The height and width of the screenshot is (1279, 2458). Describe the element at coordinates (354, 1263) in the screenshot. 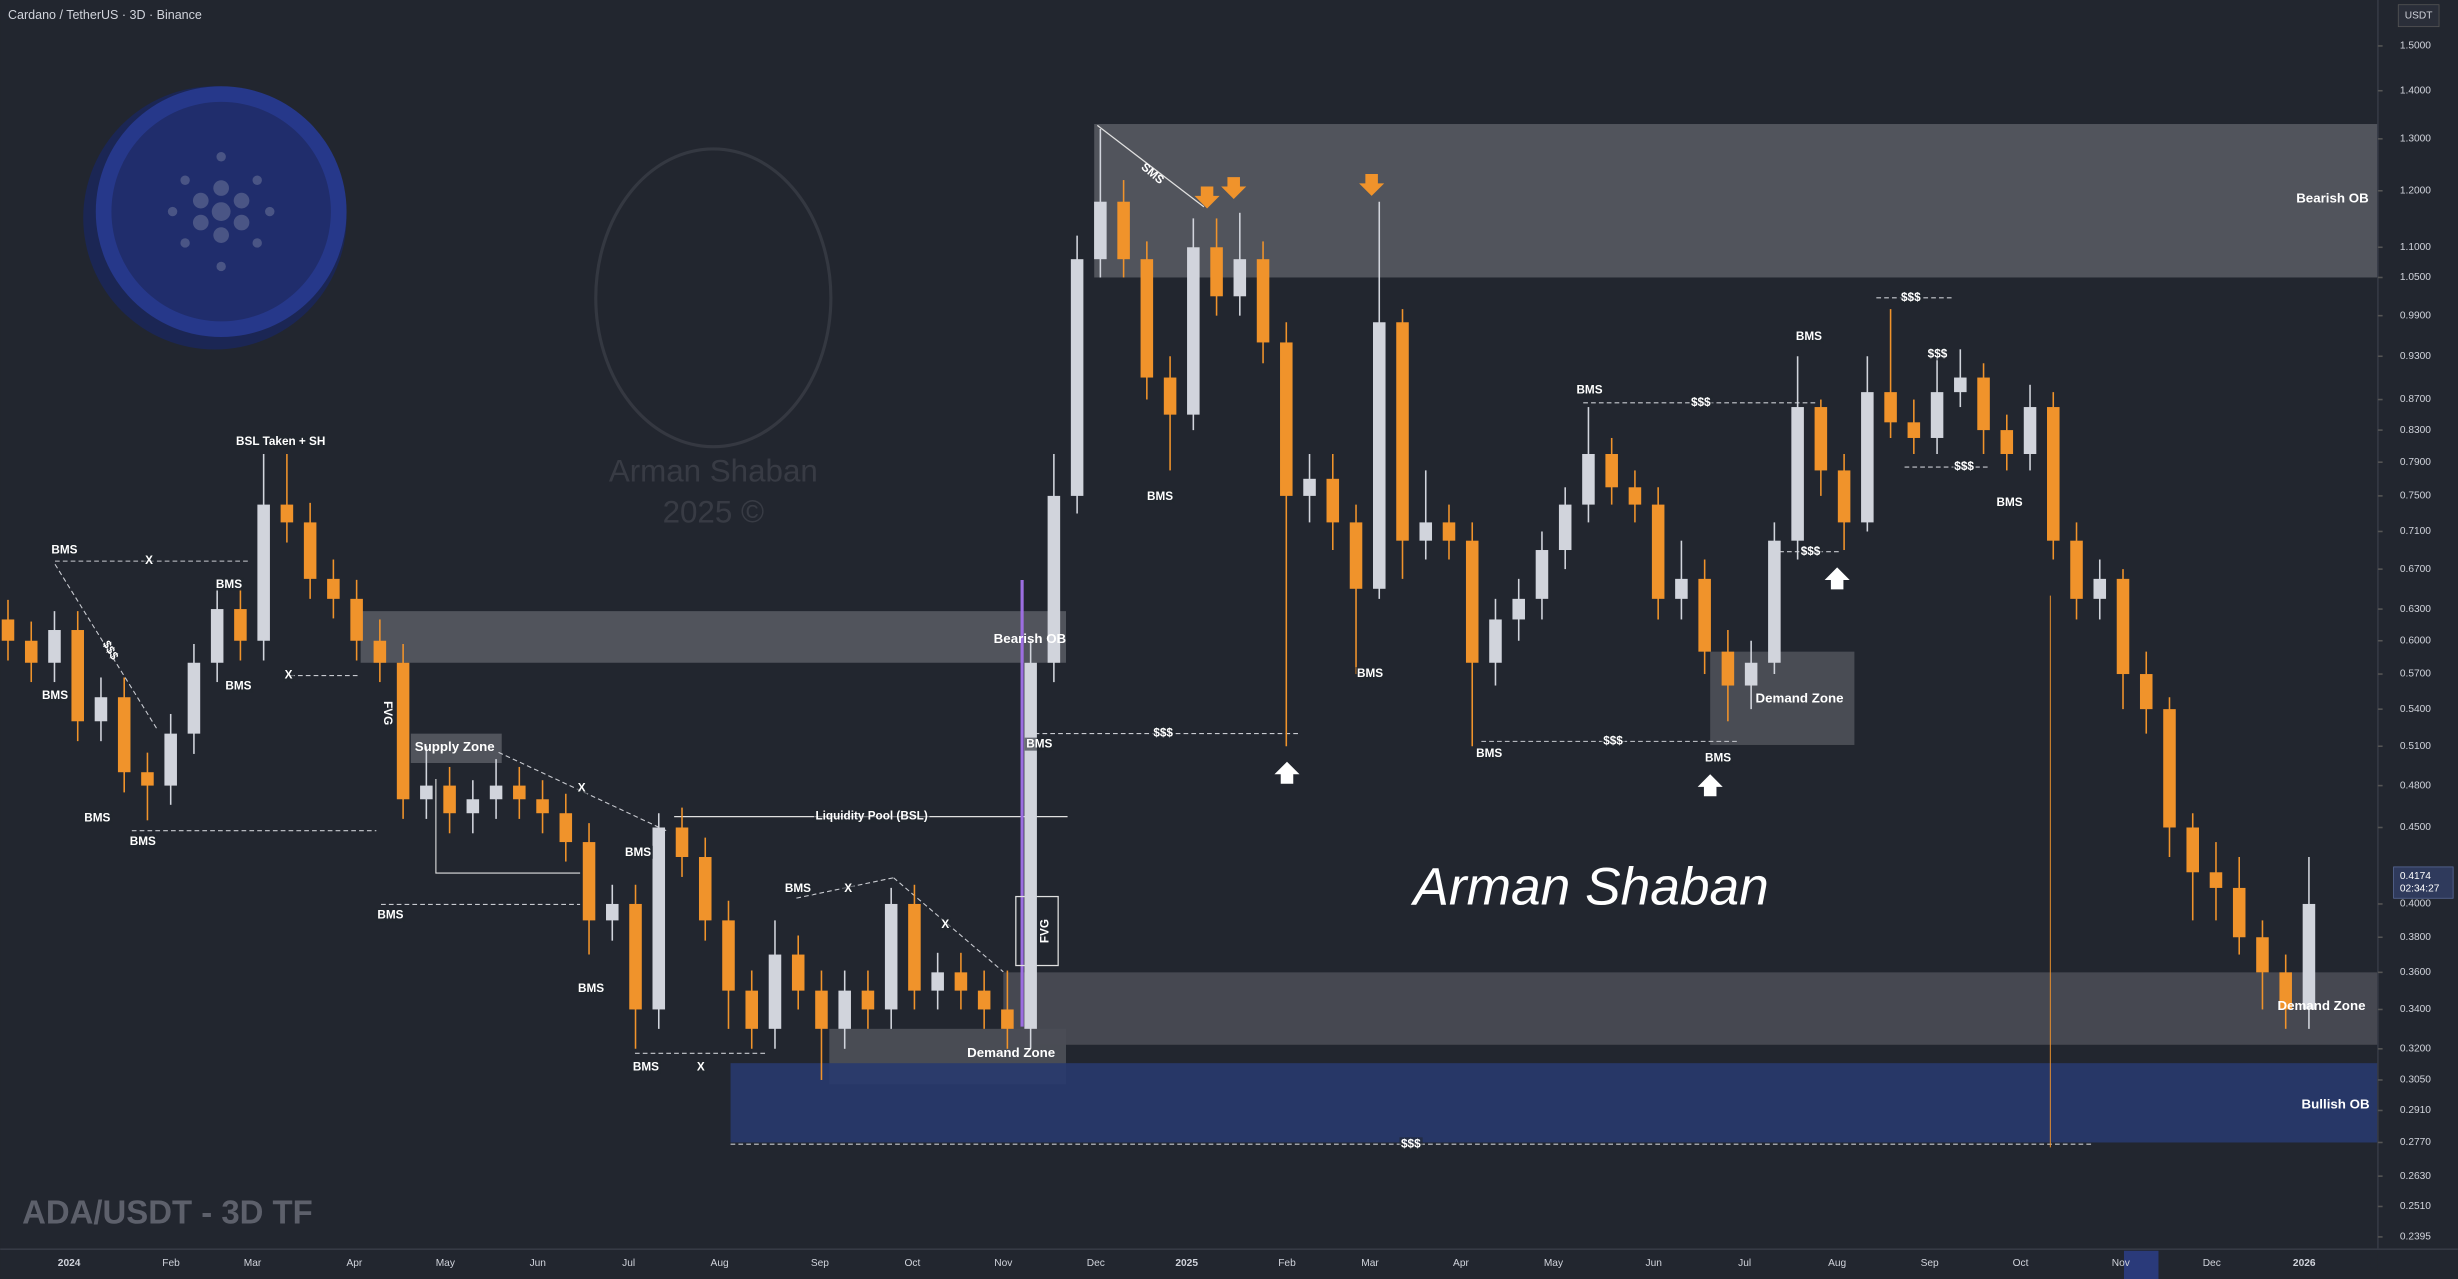

I see `x-tick-label: Apr` at that location.